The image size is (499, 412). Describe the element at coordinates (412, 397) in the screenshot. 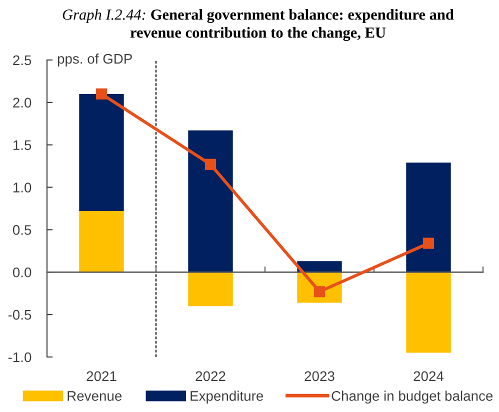

I see `legend-label: Change in budget balance` at that location.